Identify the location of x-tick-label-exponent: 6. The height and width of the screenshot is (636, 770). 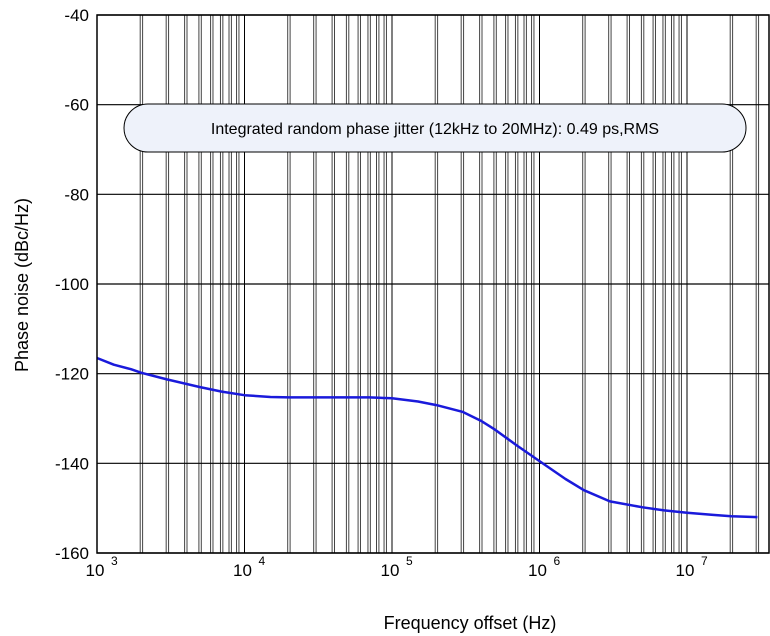
(557, 561).